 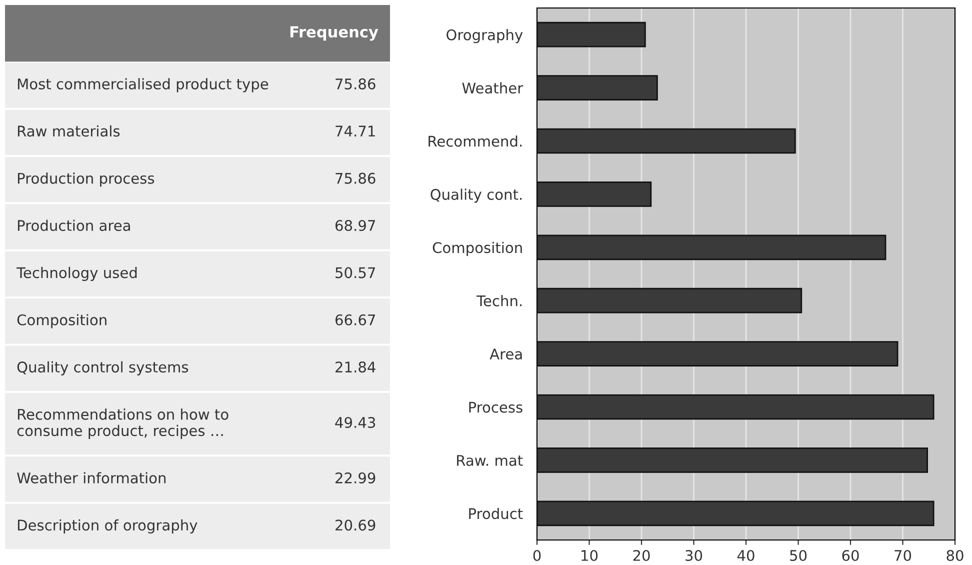 I want to click on category-label: Weather information, so click(x=91, y=478).